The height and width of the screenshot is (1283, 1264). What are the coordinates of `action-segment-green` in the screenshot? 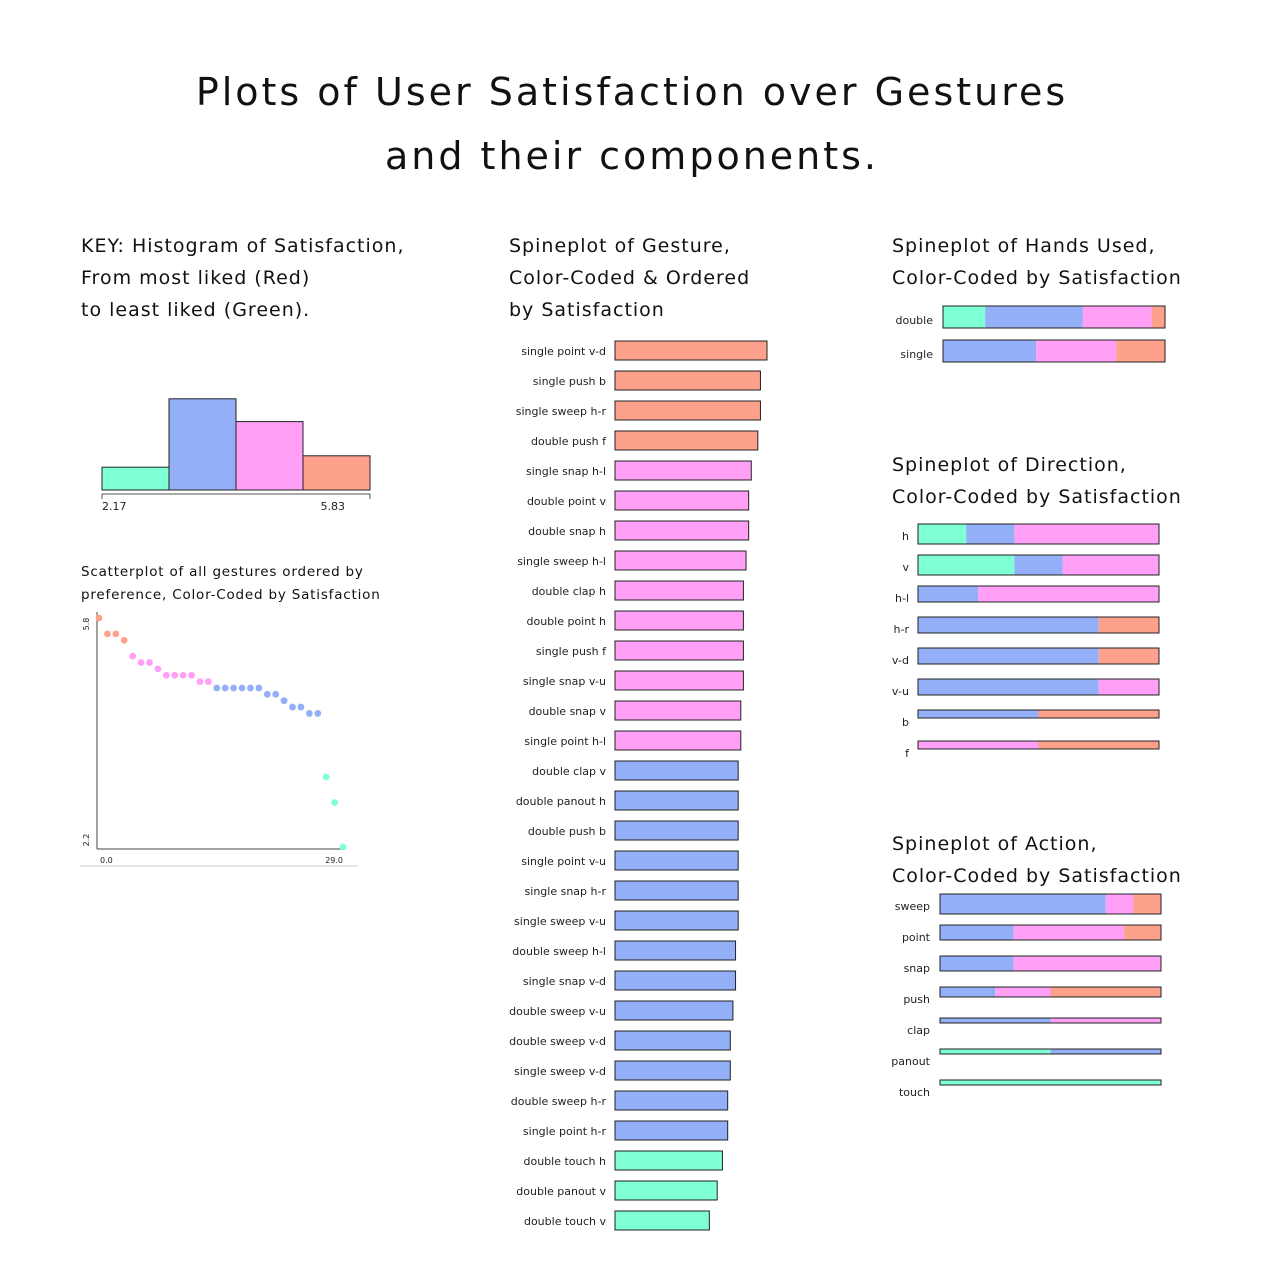 It's located at (1050, 1082).